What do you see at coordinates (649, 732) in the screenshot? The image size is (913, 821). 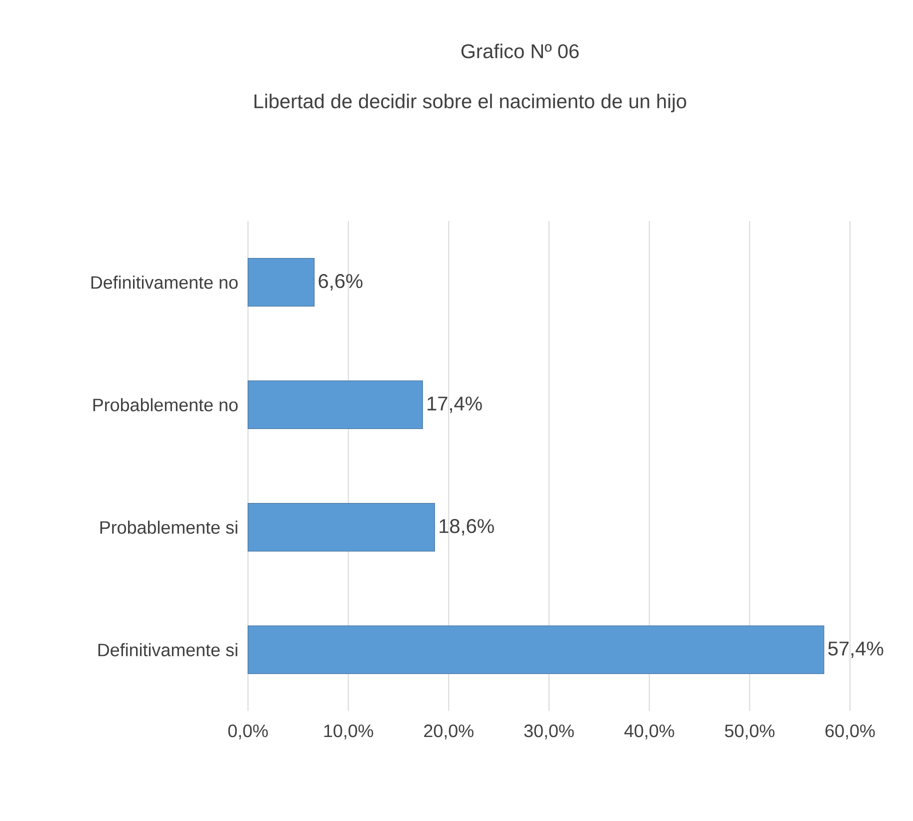 I see `x-tick-label: 40,0%` at bounding box center [649, 732].